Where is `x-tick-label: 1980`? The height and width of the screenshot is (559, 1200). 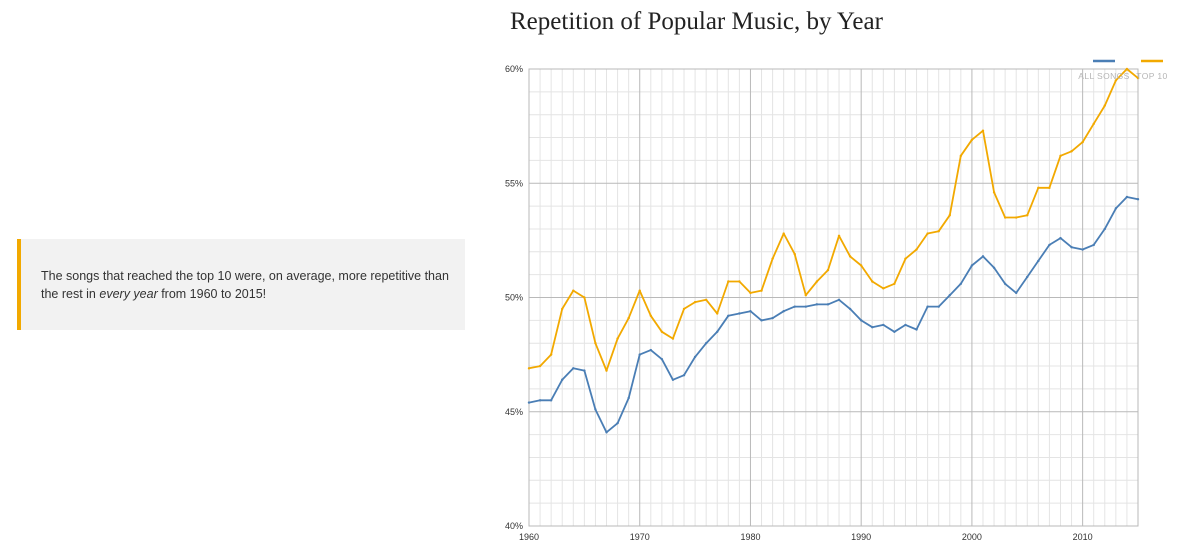
x-tick-label: 1980 is located at coordinates (750, 537).